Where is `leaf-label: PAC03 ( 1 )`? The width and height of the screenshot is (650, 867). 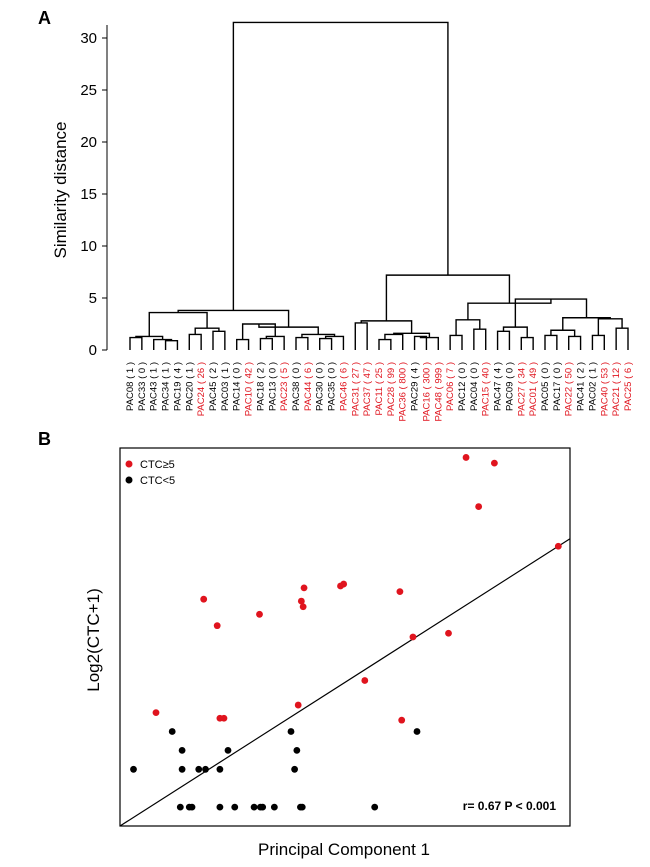
leaf-label: PAC03 ( 1 ) is located at coordinates (225, 386).